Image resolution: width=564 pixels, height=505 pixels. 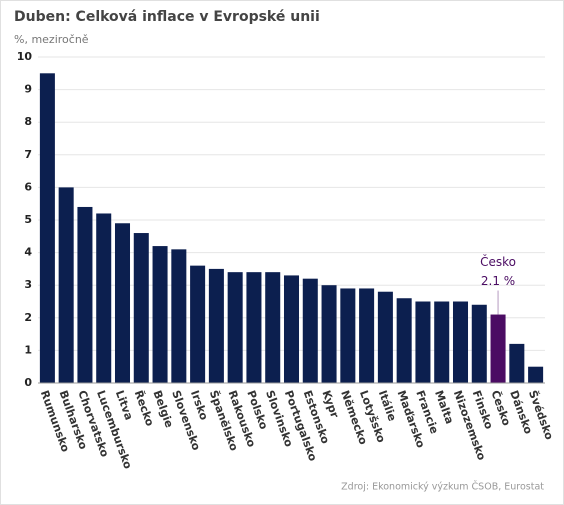 I want to click on y-tick-label: 0, so click(x=28, y=382).